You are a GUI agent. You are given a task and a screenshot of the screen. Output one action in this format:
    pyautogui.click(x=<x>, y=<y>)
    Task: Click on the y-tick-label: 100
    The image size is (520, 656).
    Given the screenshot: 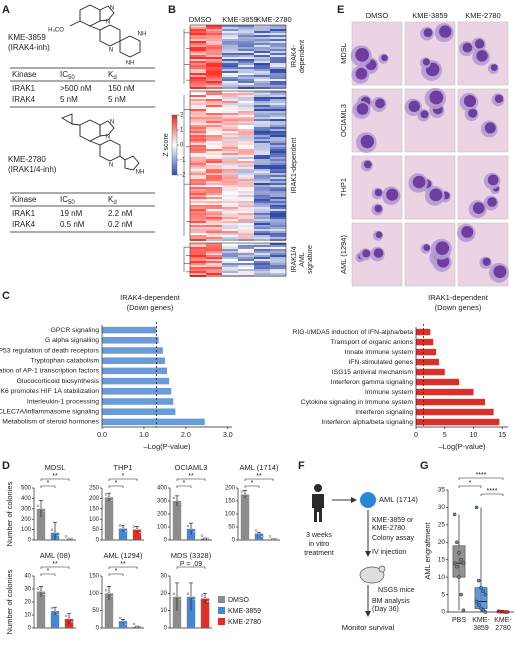 What is the action you would take?
    pyautogui.click(x=26, y=530)
    